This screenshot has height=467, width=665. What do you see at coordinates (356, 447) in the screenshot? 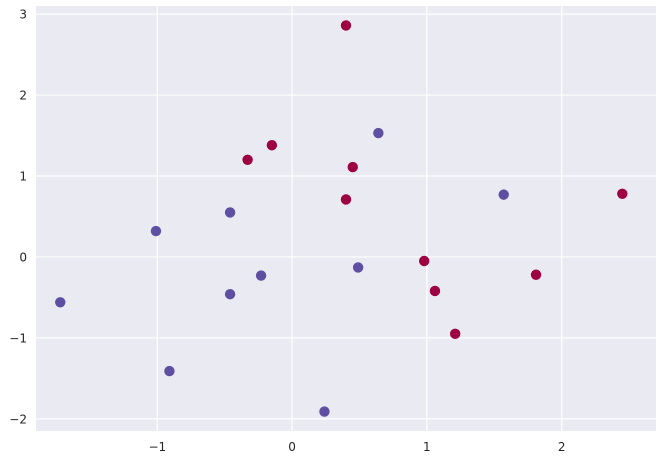
I see `x-tick-labels: −1 0 1 2` at bounding box center [356, 447].